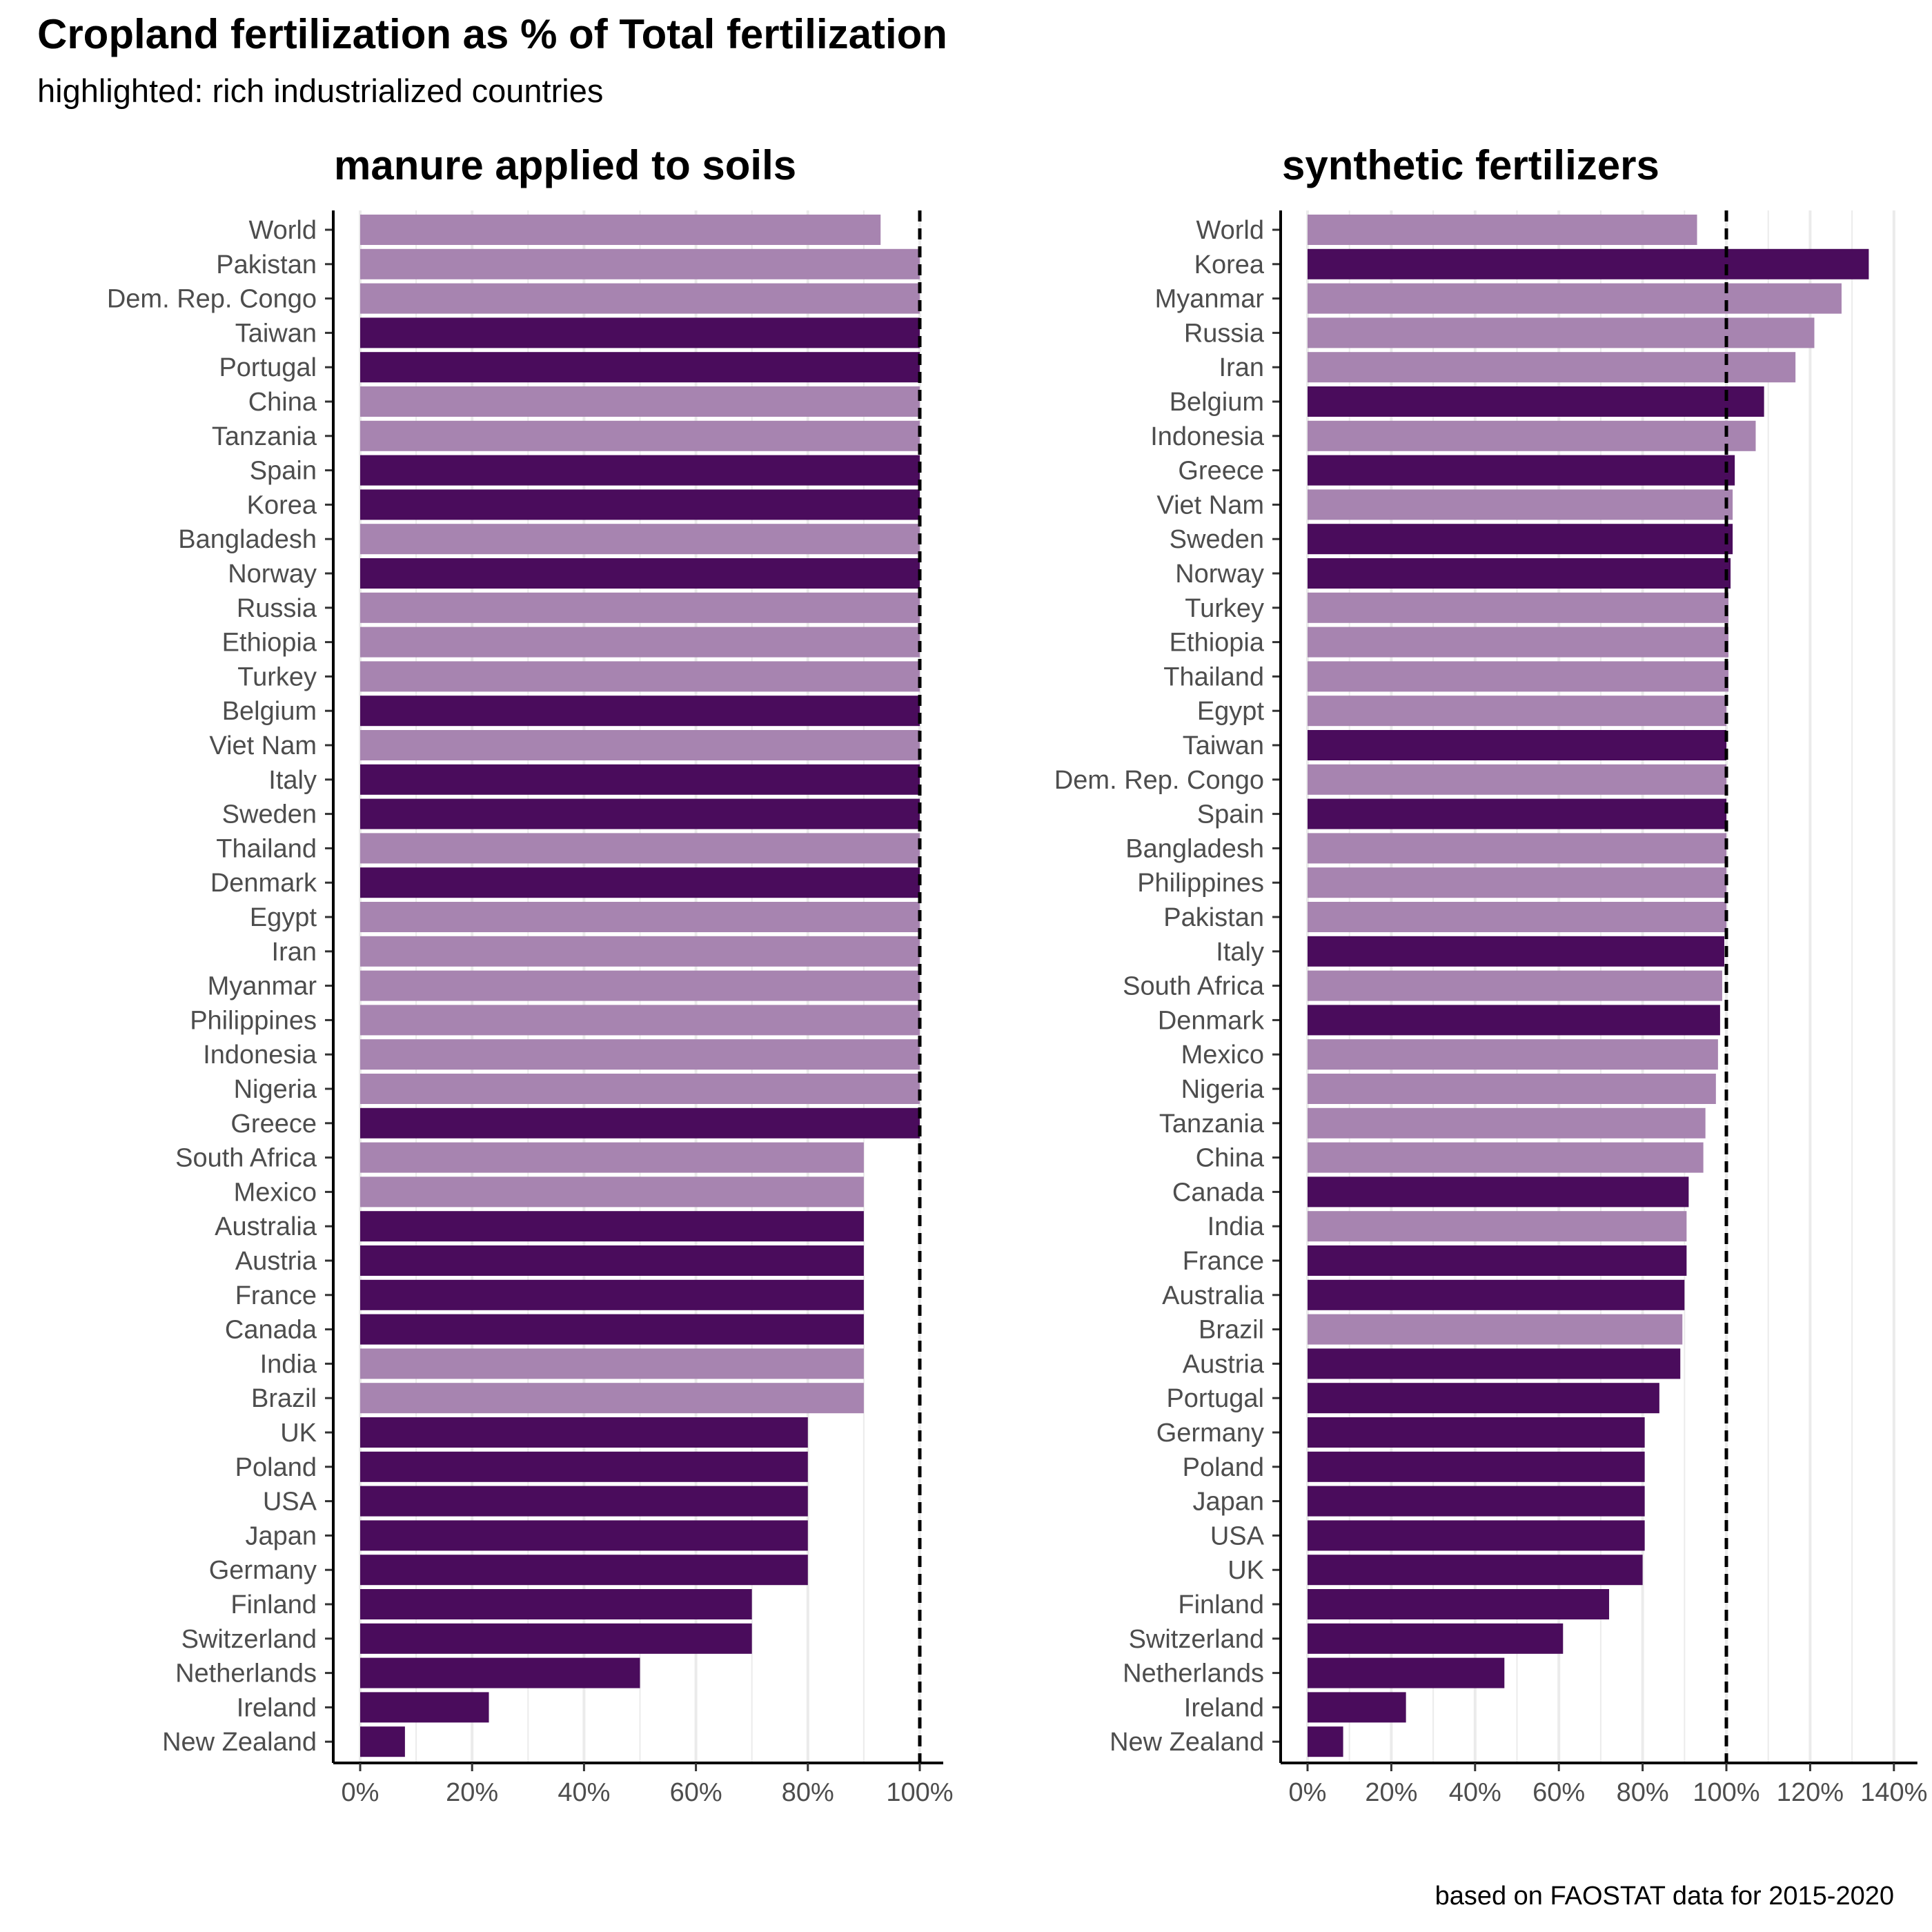 This screenshot has height=1932, width=1932. I want to click on category-label: Myanmar, so click(262, 986).